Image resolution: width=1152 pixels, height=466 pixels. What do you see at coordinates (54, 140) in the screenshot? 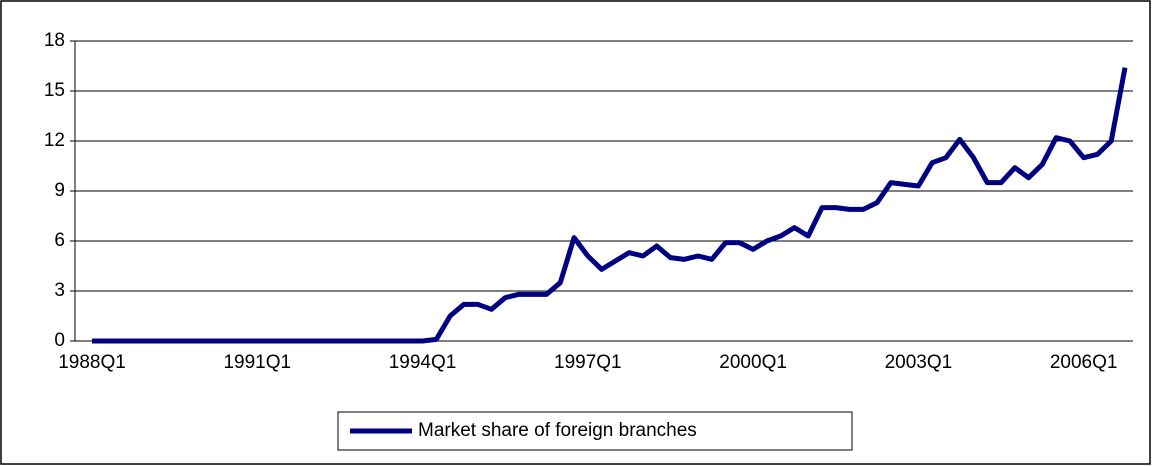
I see `y-tick-label: 12` at bounding box center [54, 140].